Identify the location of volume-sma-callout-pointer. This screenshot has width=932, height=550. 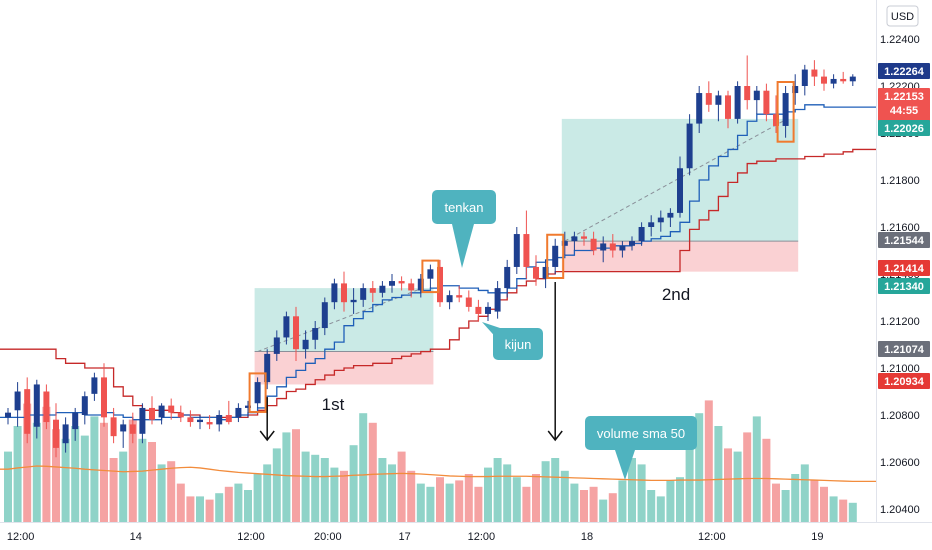
(625, 465).